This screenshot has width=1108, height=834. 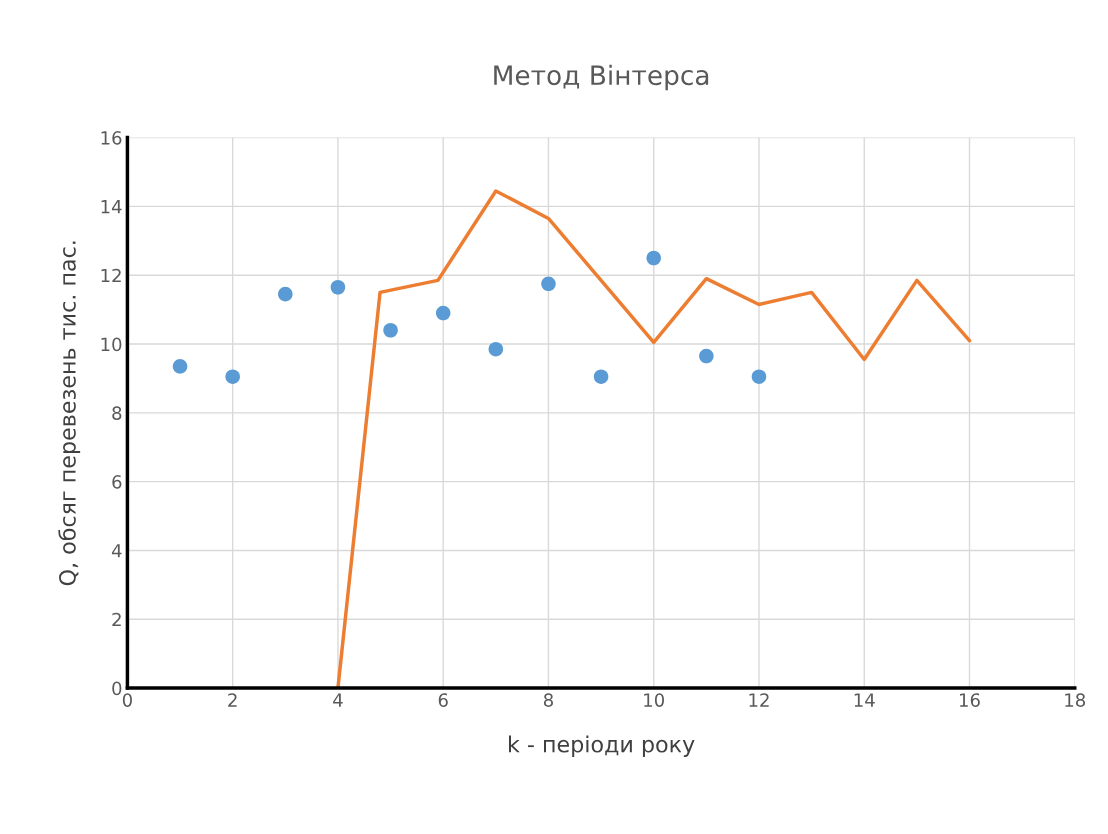 What do you see at coordinates (111, 138) in the screenshot?
I see `y-tick-label: 16` at bounding box center [111, 138].